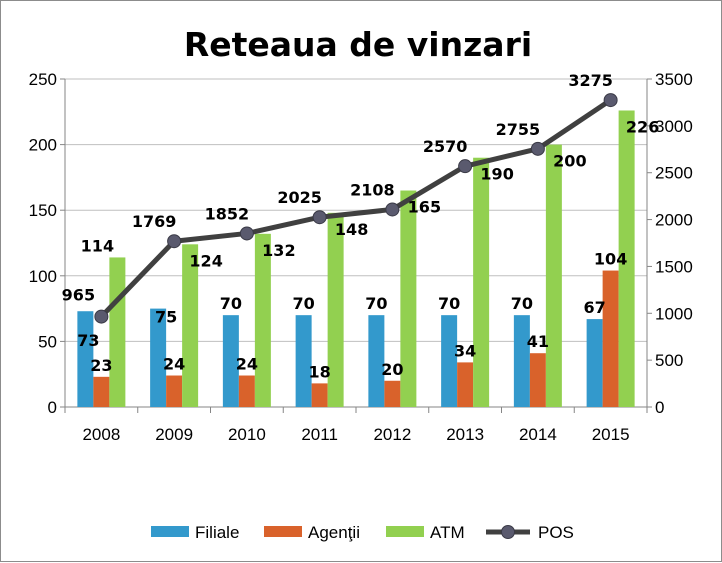 The width and height of the screenshot is (722, 563). Describe the element at coordinates (101, 365) in the screenshot. I see `label-agentii: 23` at that location.